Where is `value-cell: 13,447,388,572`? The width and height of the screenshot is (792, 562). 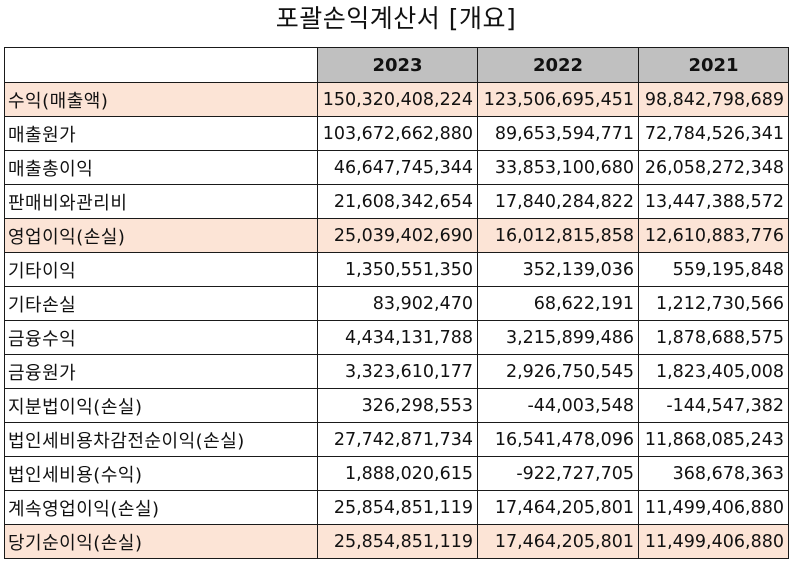
value-cell: 13,447,388,572 is located at coordinates (713, 201).